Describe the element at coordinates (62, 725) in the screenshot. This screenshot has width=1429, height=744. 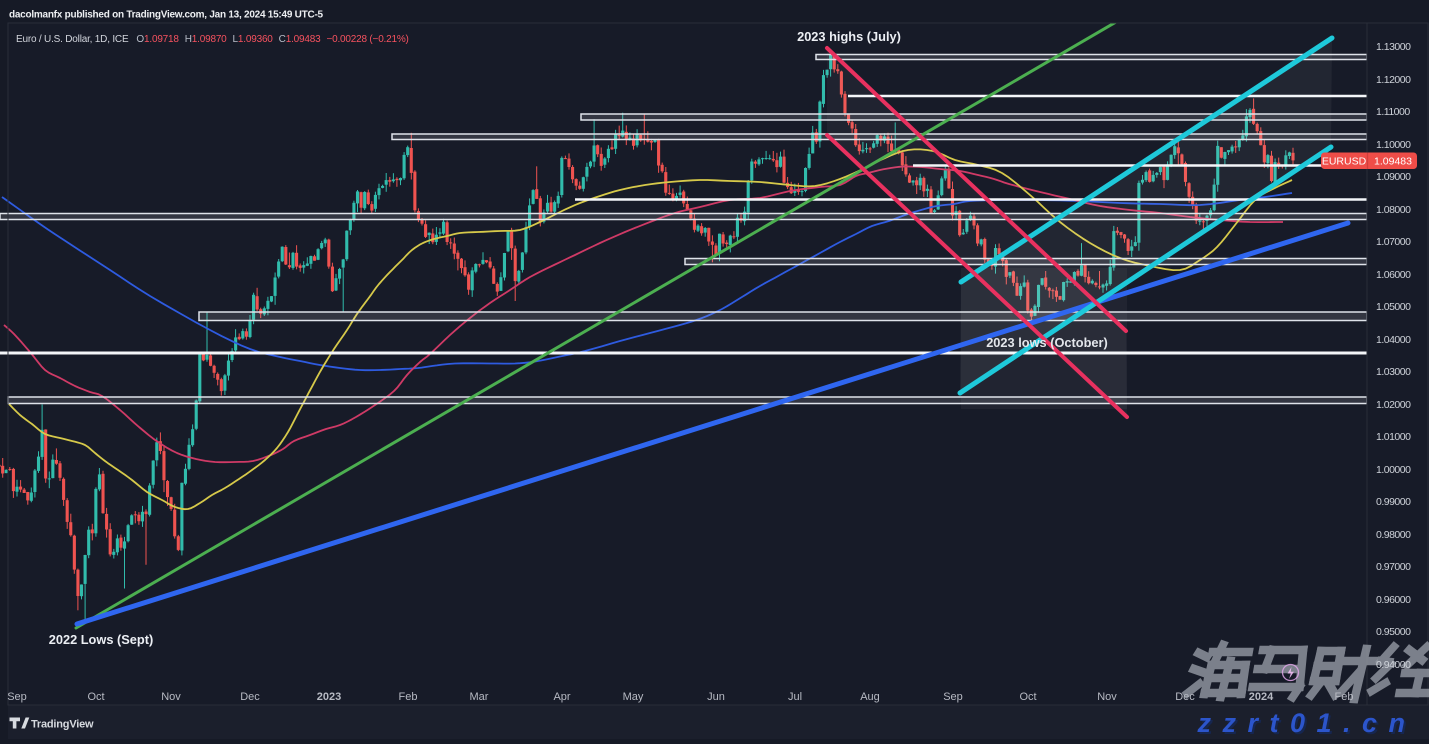
I see `svg-text: TradingView` at that location.